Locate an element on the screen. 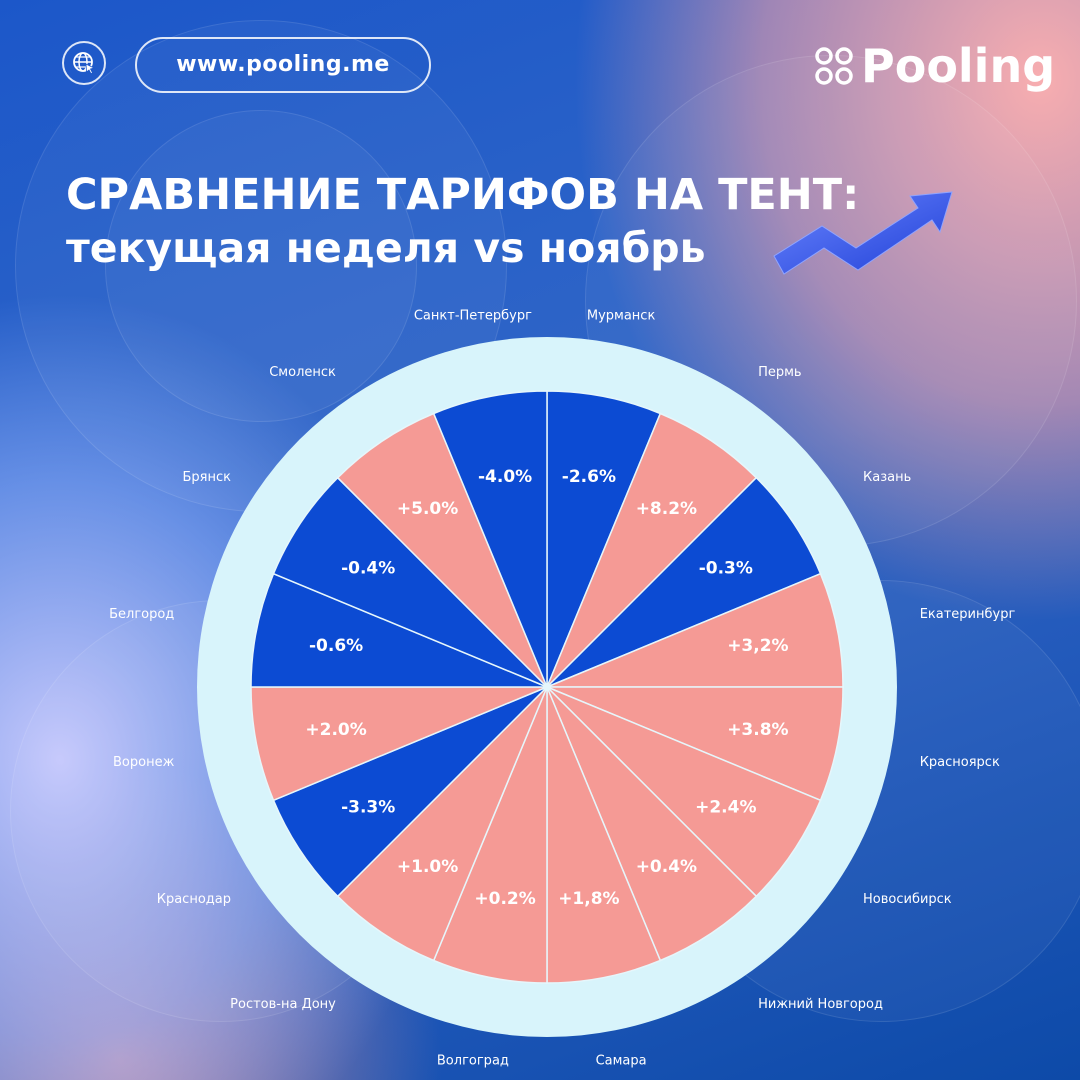 The width and height of the screenshot is (1080, 1080). city-label: Смоленск is located at coordinates (302, 372).